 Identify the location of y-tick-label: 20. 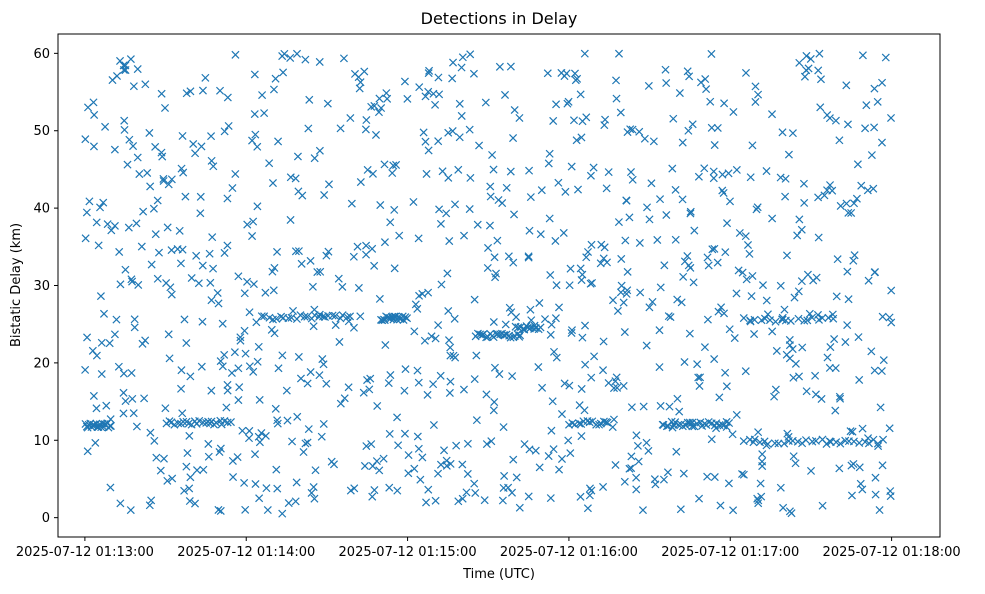
(41, 363).